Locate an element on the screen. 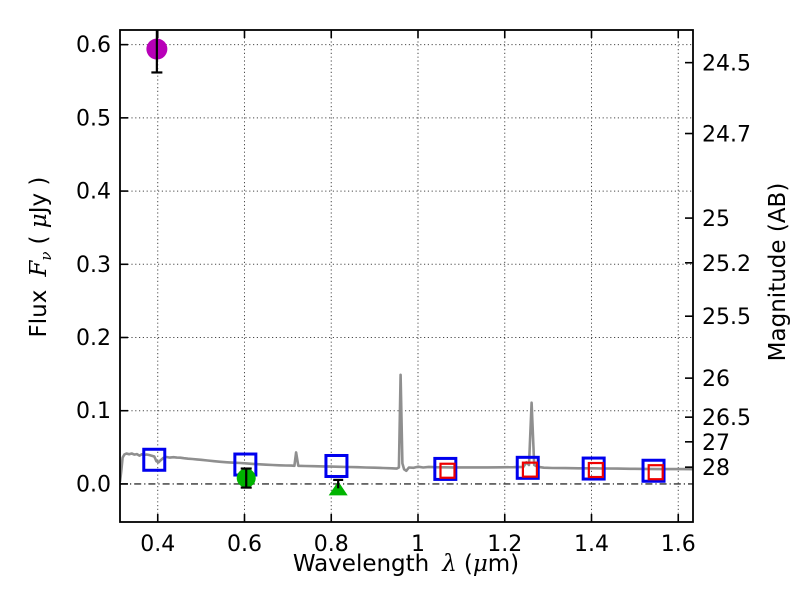  ylabel-unit-open: ( is located at coordinates (39, 236).